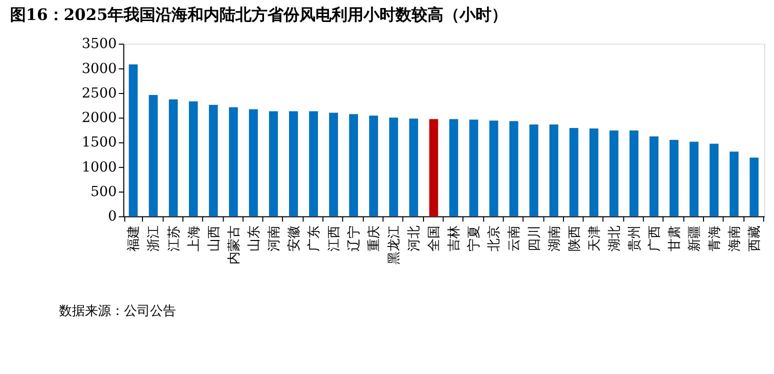 This screenshot has height=374, width=774. Describe the element at coordinates (259, 14) in the screenshot. I see `chart-title: 图16：2025年我国沿海和内陆北方省份风电利用小时数较高（小时）` at that location.